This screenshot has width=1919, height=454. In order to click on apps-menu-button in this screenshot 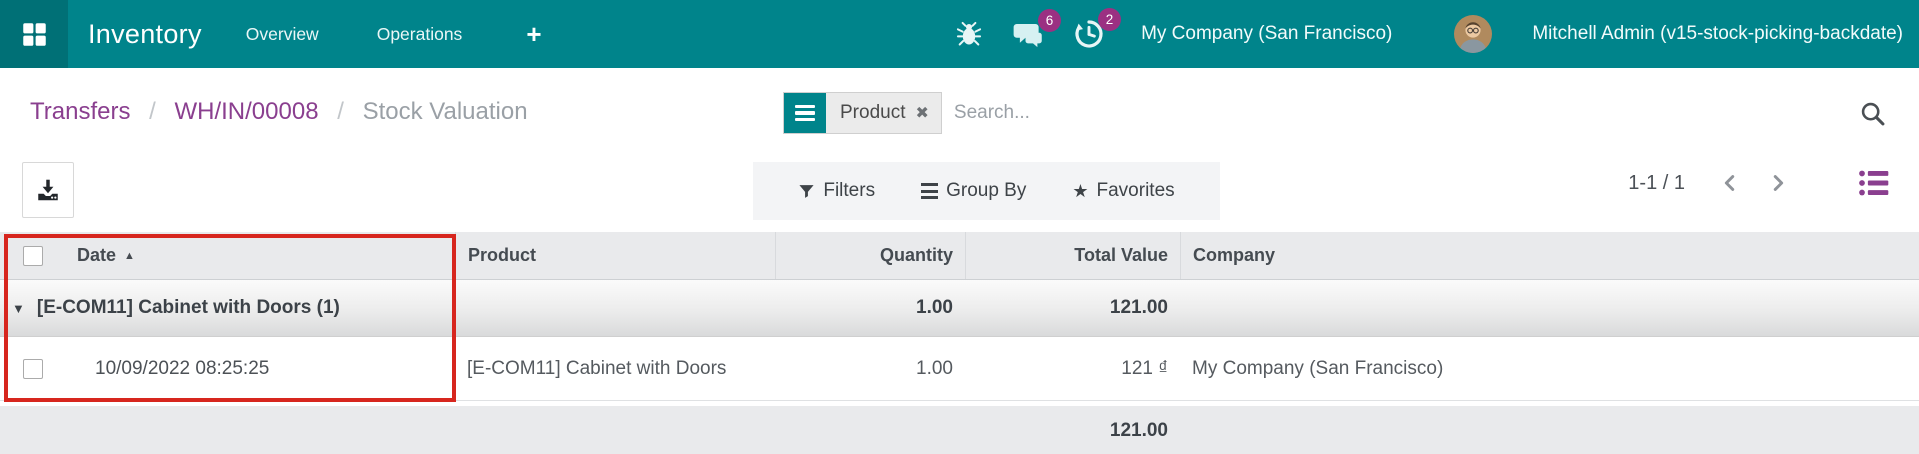, I will do `click(34, 34)`.